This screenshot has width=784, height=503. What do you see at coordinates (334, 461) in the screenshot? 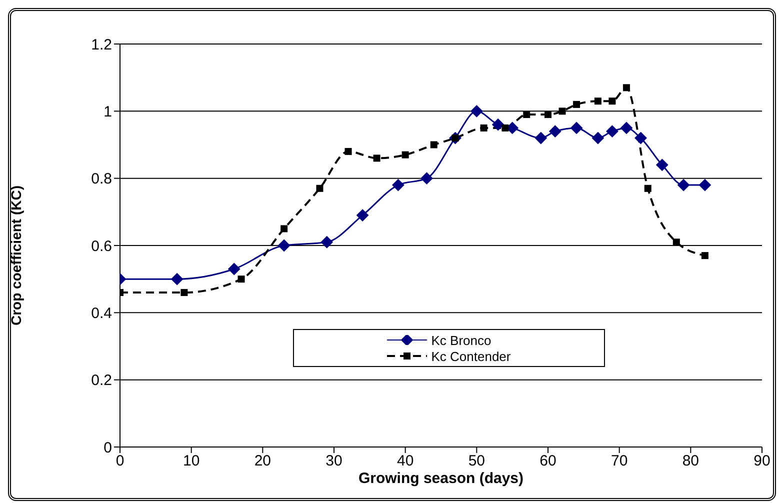
I see `x-tick-label: 30` at bounding box center [334, 461].